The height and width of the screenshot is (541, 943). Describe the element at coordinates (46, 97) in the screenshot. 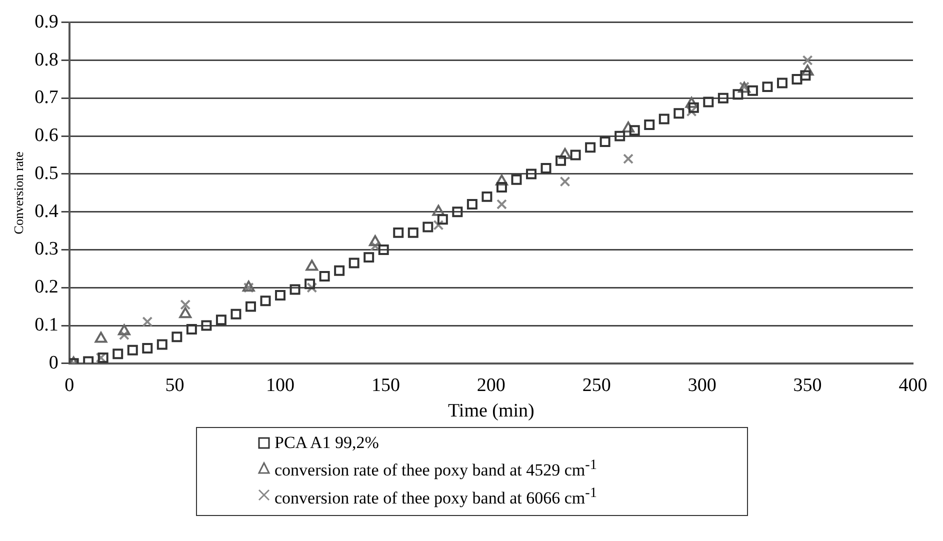

I see `y-tick-label: 0.7` at that location.